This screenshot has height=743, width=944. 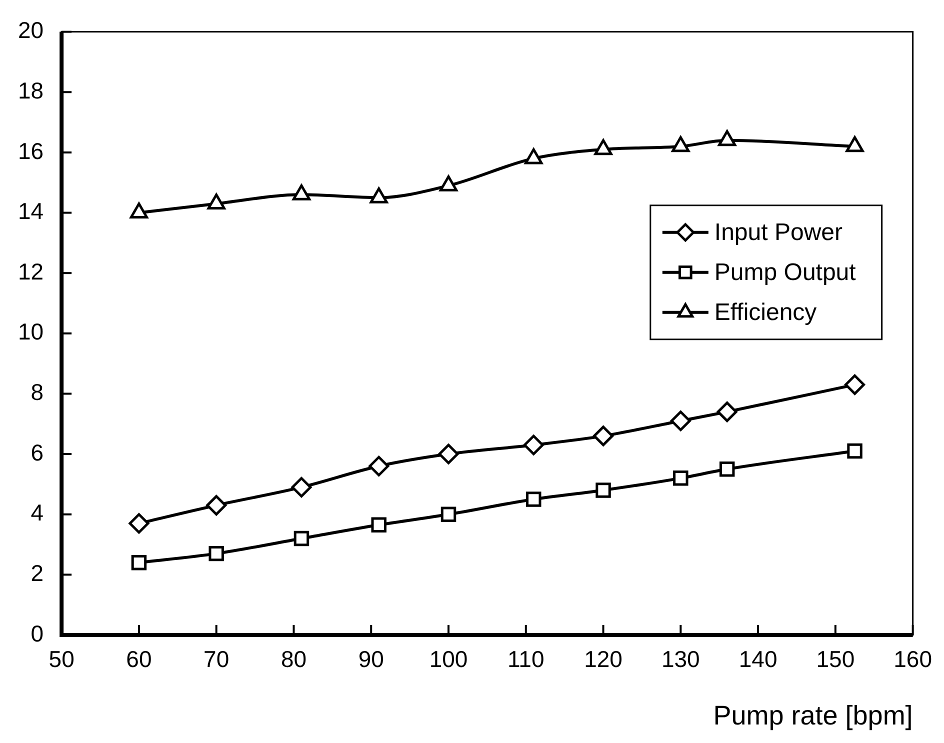 I want to click on x-tick-label: 100, so click(x=448, y=659).